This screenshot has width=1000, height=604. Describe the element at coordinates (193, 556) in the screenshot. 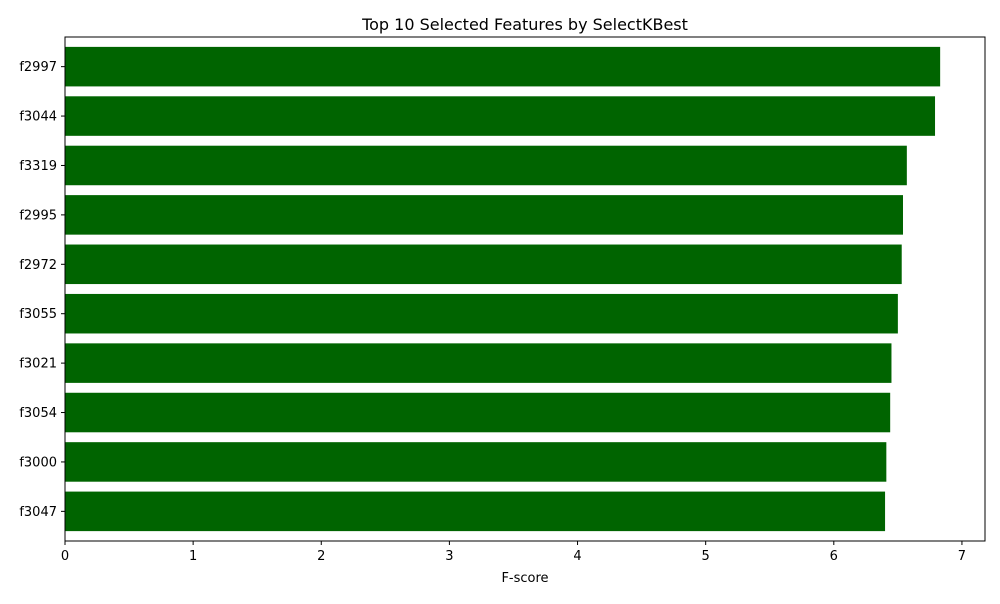

I see `x-tick-label: 1` at that location.